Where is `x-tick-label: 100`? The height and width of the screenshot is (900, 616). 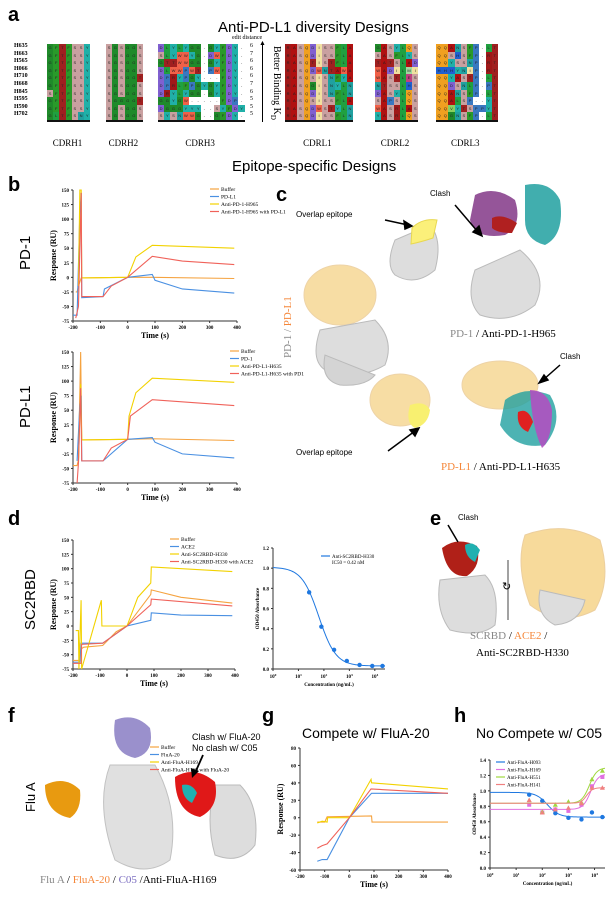
x-tick-label: 100 is located at coordinates (273, 676).